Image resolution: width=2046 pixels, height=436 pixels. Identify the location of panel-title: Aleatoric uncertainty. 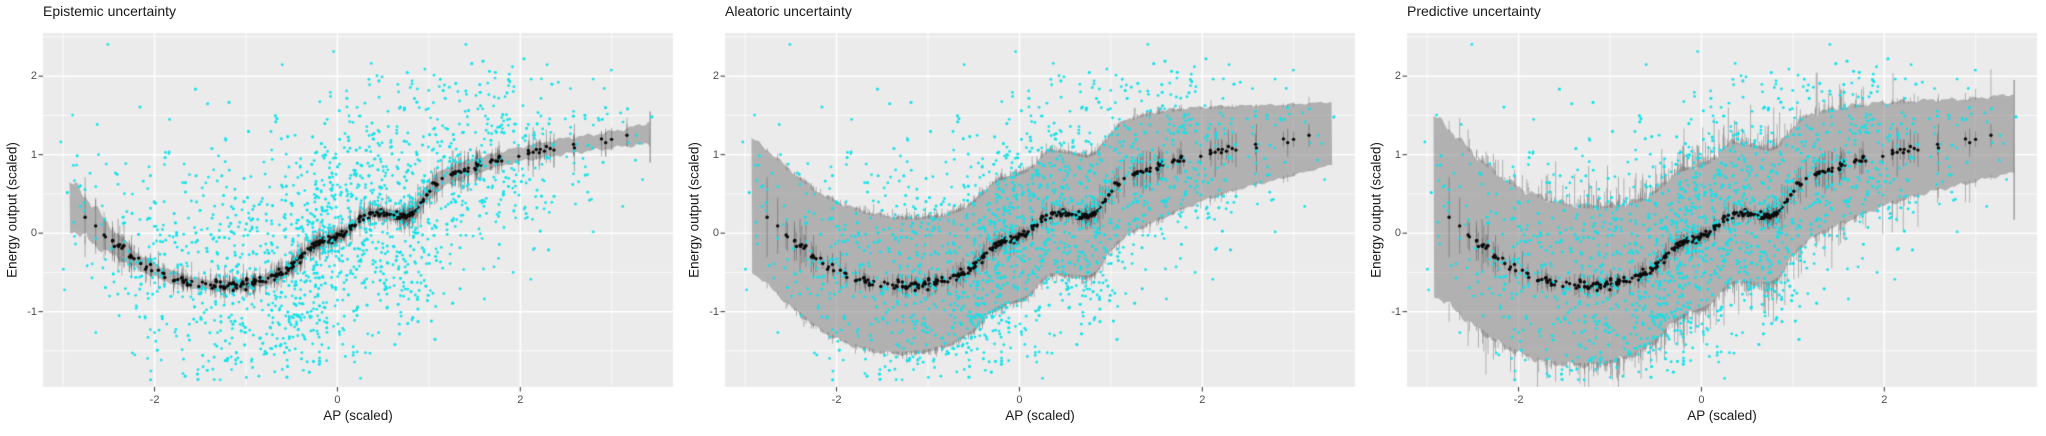
(788, 11).